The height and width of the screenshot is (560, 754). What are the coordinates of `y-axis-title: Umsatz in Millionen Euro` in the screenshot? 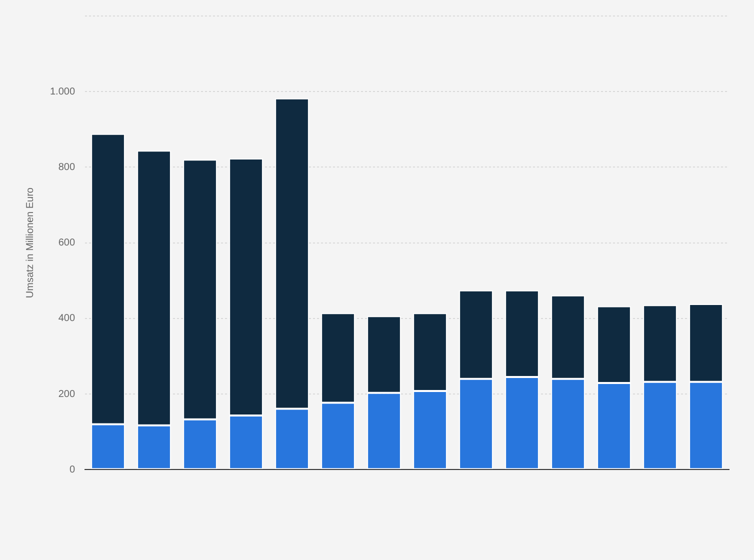 It's located at (30, 242).